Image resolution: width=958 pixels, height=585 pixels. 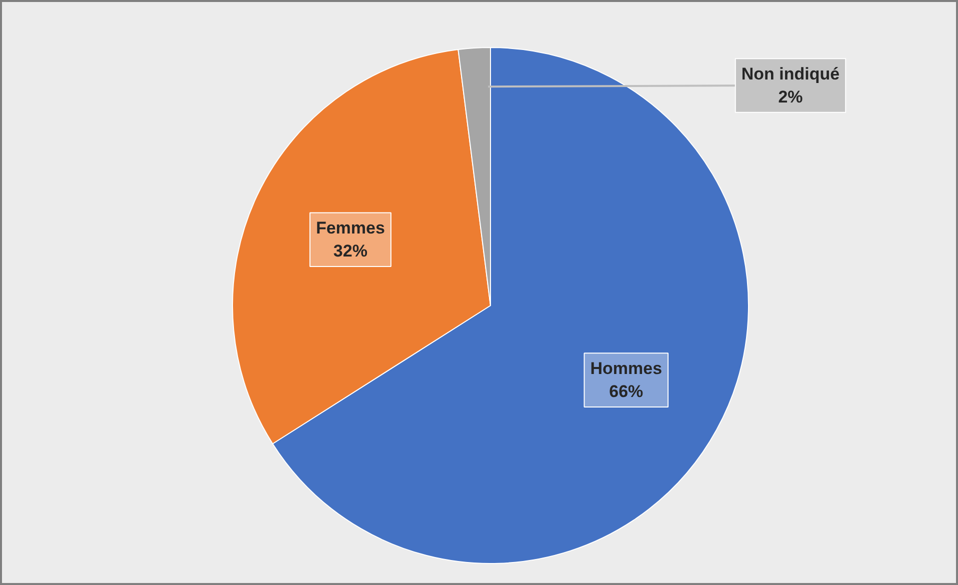 What do you see at coordinates (626, 368) in the screenshot?
I see `slice-label: Hommes` at bounding box center [626, 368].